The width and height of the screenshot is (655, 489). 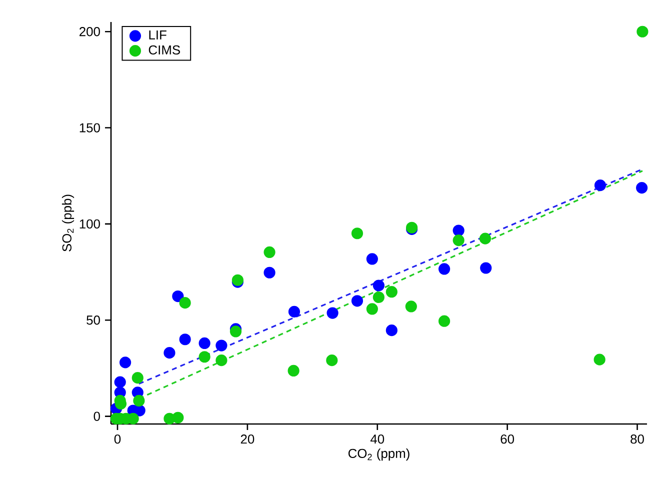 I want to click on y-axis-title: SO$_{2}$ (ppb), so click(x=68, y=223).